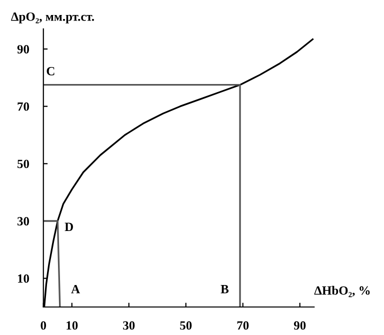 Image resolution: width=384 pixels, height=335 pixels. What do you see at coordinates (186, 325) in the screenshot?
I see `x-tick-label: 50` at bounding box center [186, 325].